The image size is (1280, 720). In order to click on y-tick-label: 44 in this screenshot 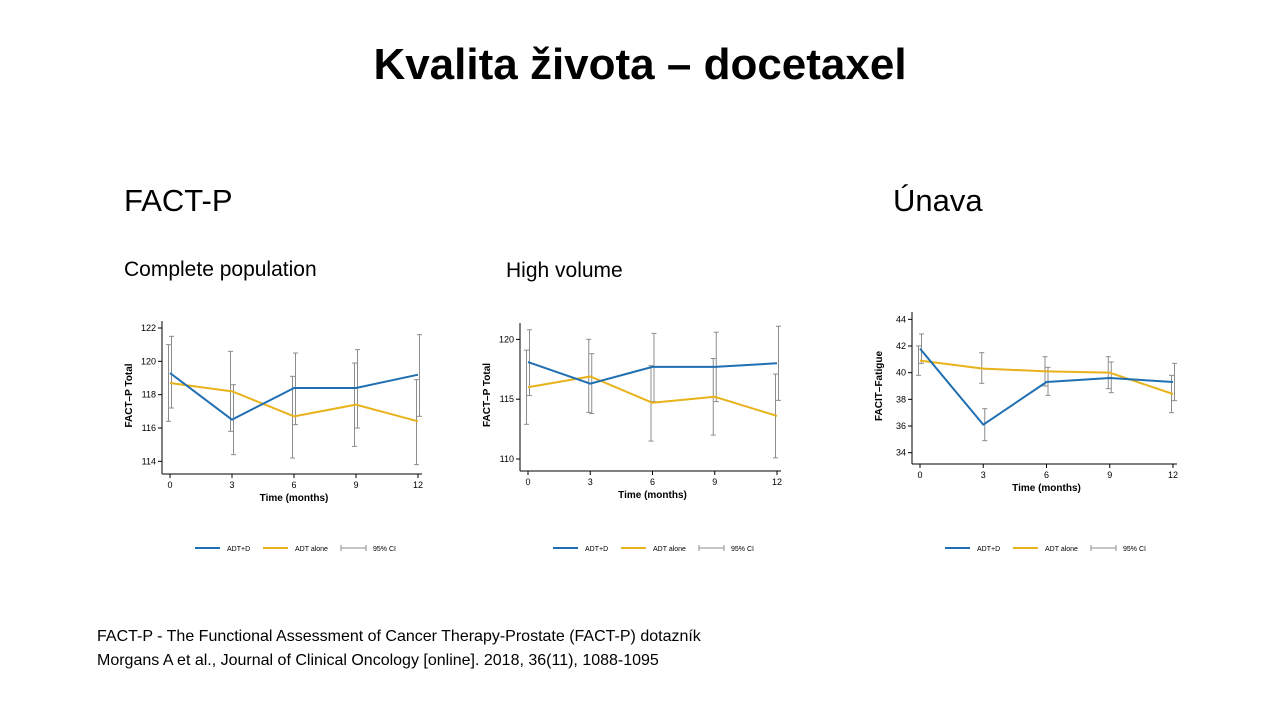, I will do `click(901, 319)`.